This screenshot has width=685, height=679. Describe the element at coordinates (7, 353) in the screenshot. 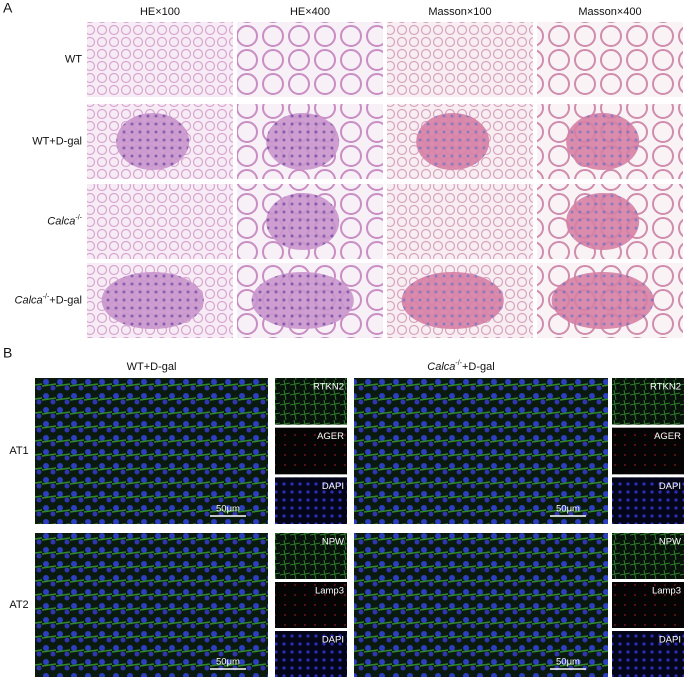

I see `panel-label: B` at that location.